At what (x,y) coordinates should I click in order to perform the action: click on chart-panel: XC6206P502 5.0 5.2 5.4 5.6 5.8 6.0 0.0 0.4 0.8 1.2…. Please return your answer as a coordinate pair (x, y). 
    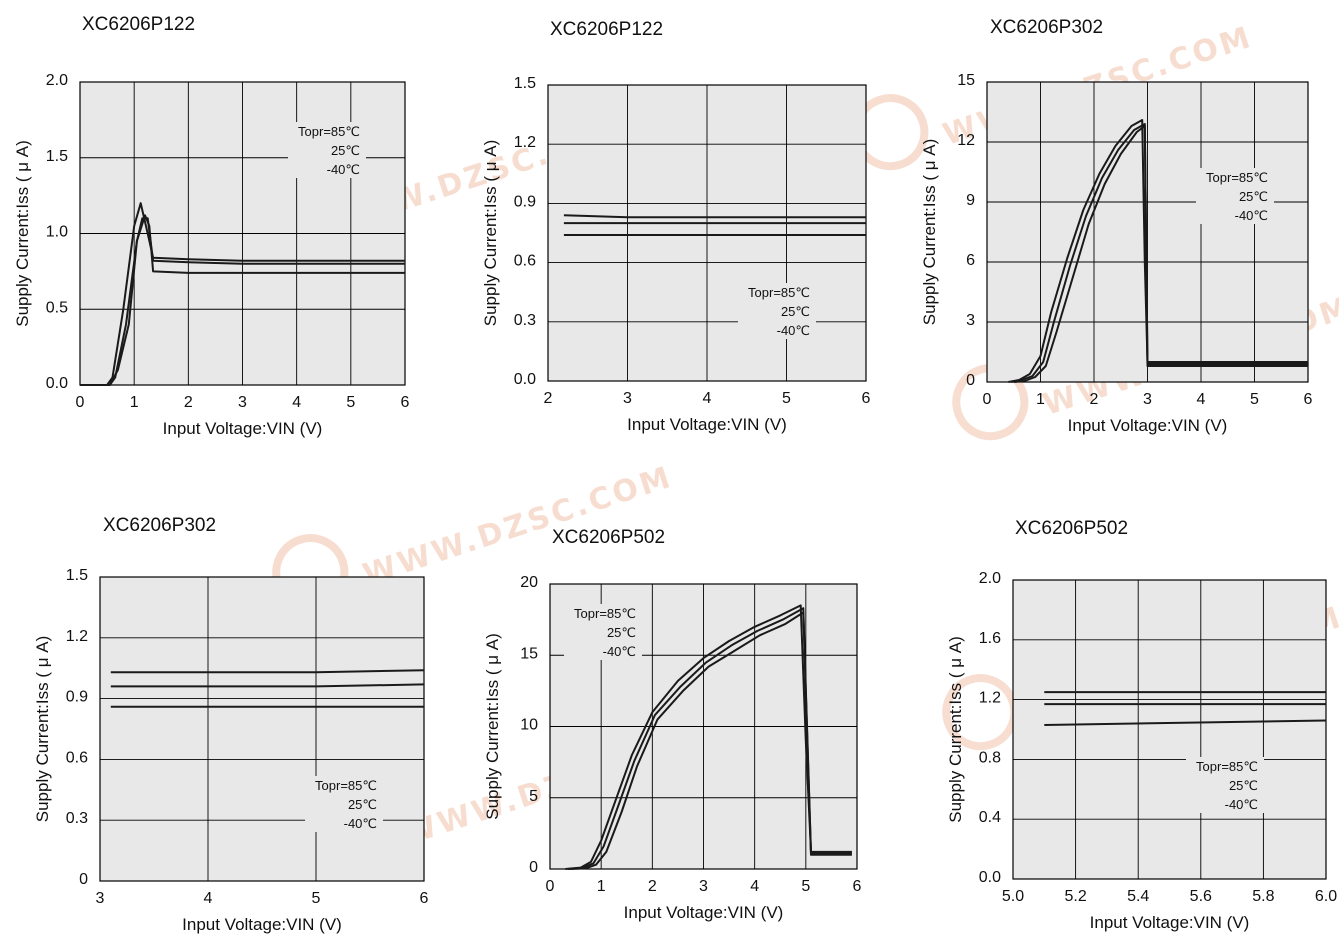
    Looking at the image, I should click on (1141, 725).